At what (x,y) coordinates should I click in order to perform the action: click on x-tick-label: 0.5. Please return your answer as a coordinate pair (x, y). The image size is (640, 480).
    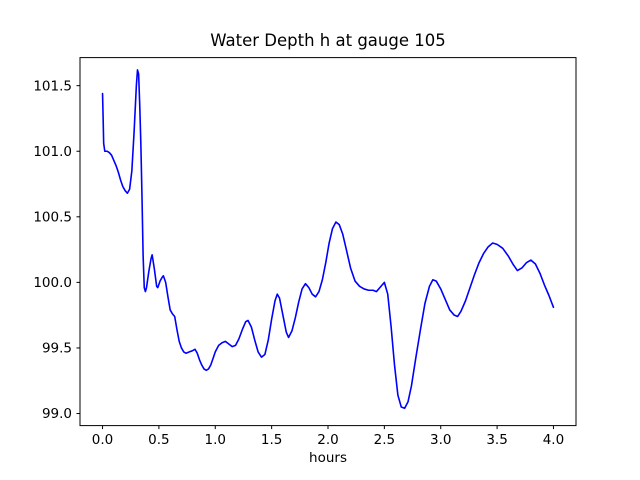
    Looking at the image, I should click on (158, 440).